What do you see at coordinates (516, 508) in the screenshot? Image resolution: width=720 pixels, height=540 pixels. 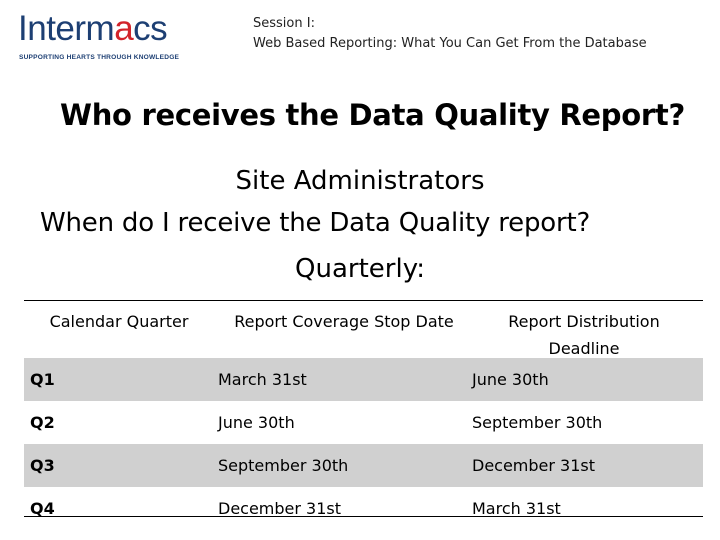 I see `deadline-cell: March 31st` at bounding box center [516, 508].